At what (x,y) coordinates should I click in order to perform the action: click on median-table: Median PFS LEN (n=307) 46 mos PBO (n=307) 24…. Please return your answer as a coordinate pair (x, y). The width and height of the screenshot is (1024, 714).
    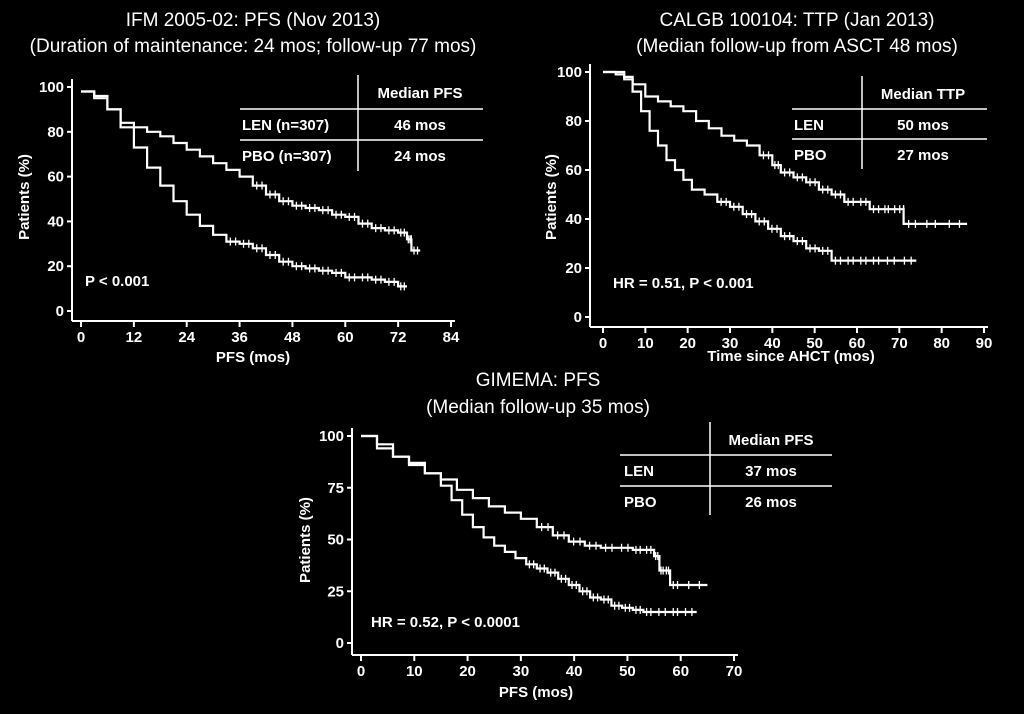
    Looking at the image, I should click on (361, 123).